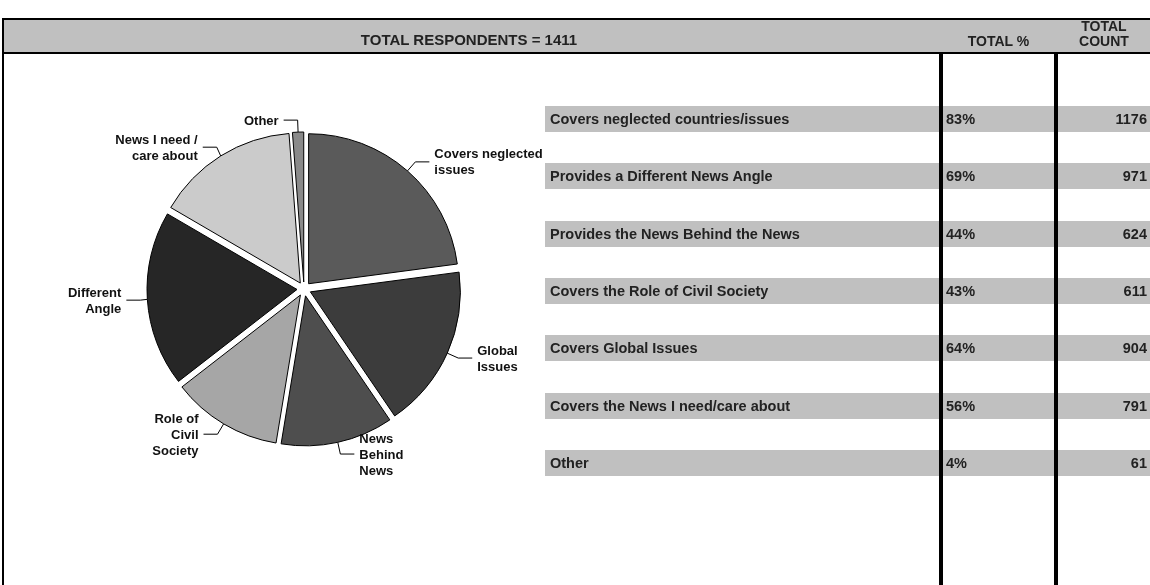  I want to click on slice-label: Different Angle, so click(95, 300).